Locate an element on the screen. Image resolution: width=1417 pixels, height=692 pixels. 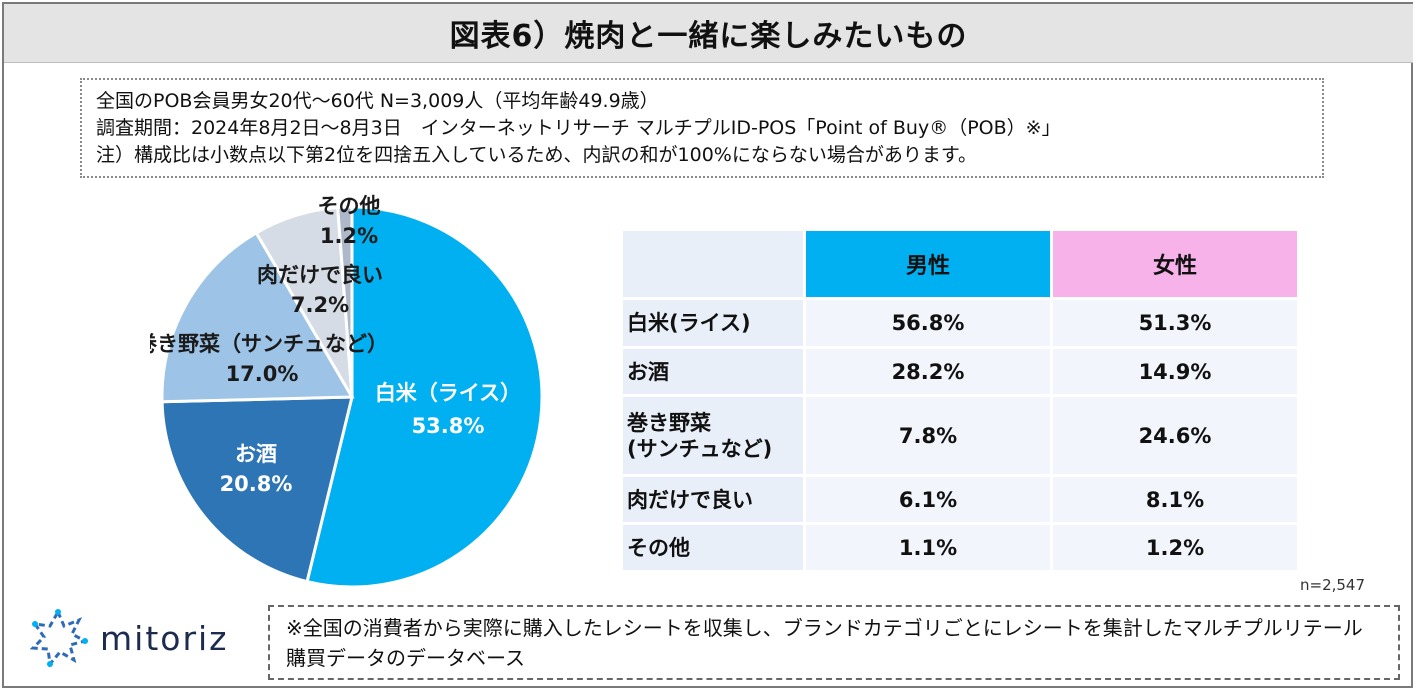
male-value: 56.8% is located at coordinates (928, 323).